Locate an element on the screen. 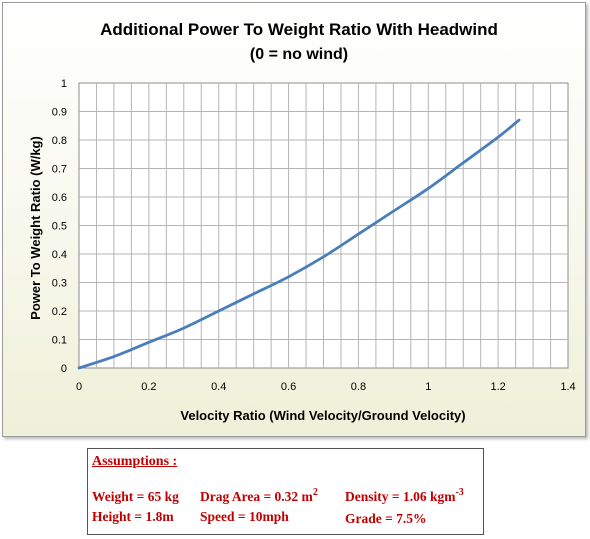 This screenshot has width=590, height=539. density-text: Density = 1.06 kgm is located at coordinates (400, 496).